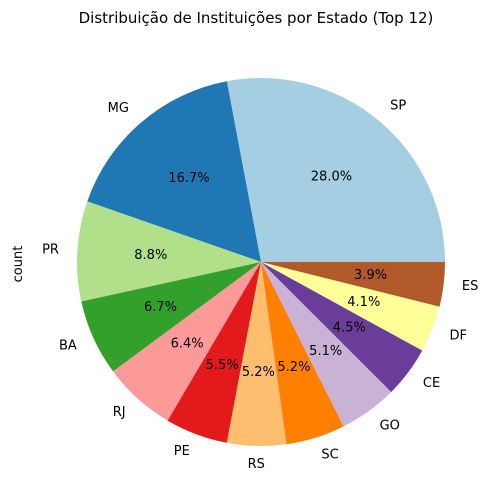 This screenshot has width=501, height=504. What do you see at coordinates (168, 251) in the screenshot?
I see `pie-slice-pr` at bounding box center [168, 251].